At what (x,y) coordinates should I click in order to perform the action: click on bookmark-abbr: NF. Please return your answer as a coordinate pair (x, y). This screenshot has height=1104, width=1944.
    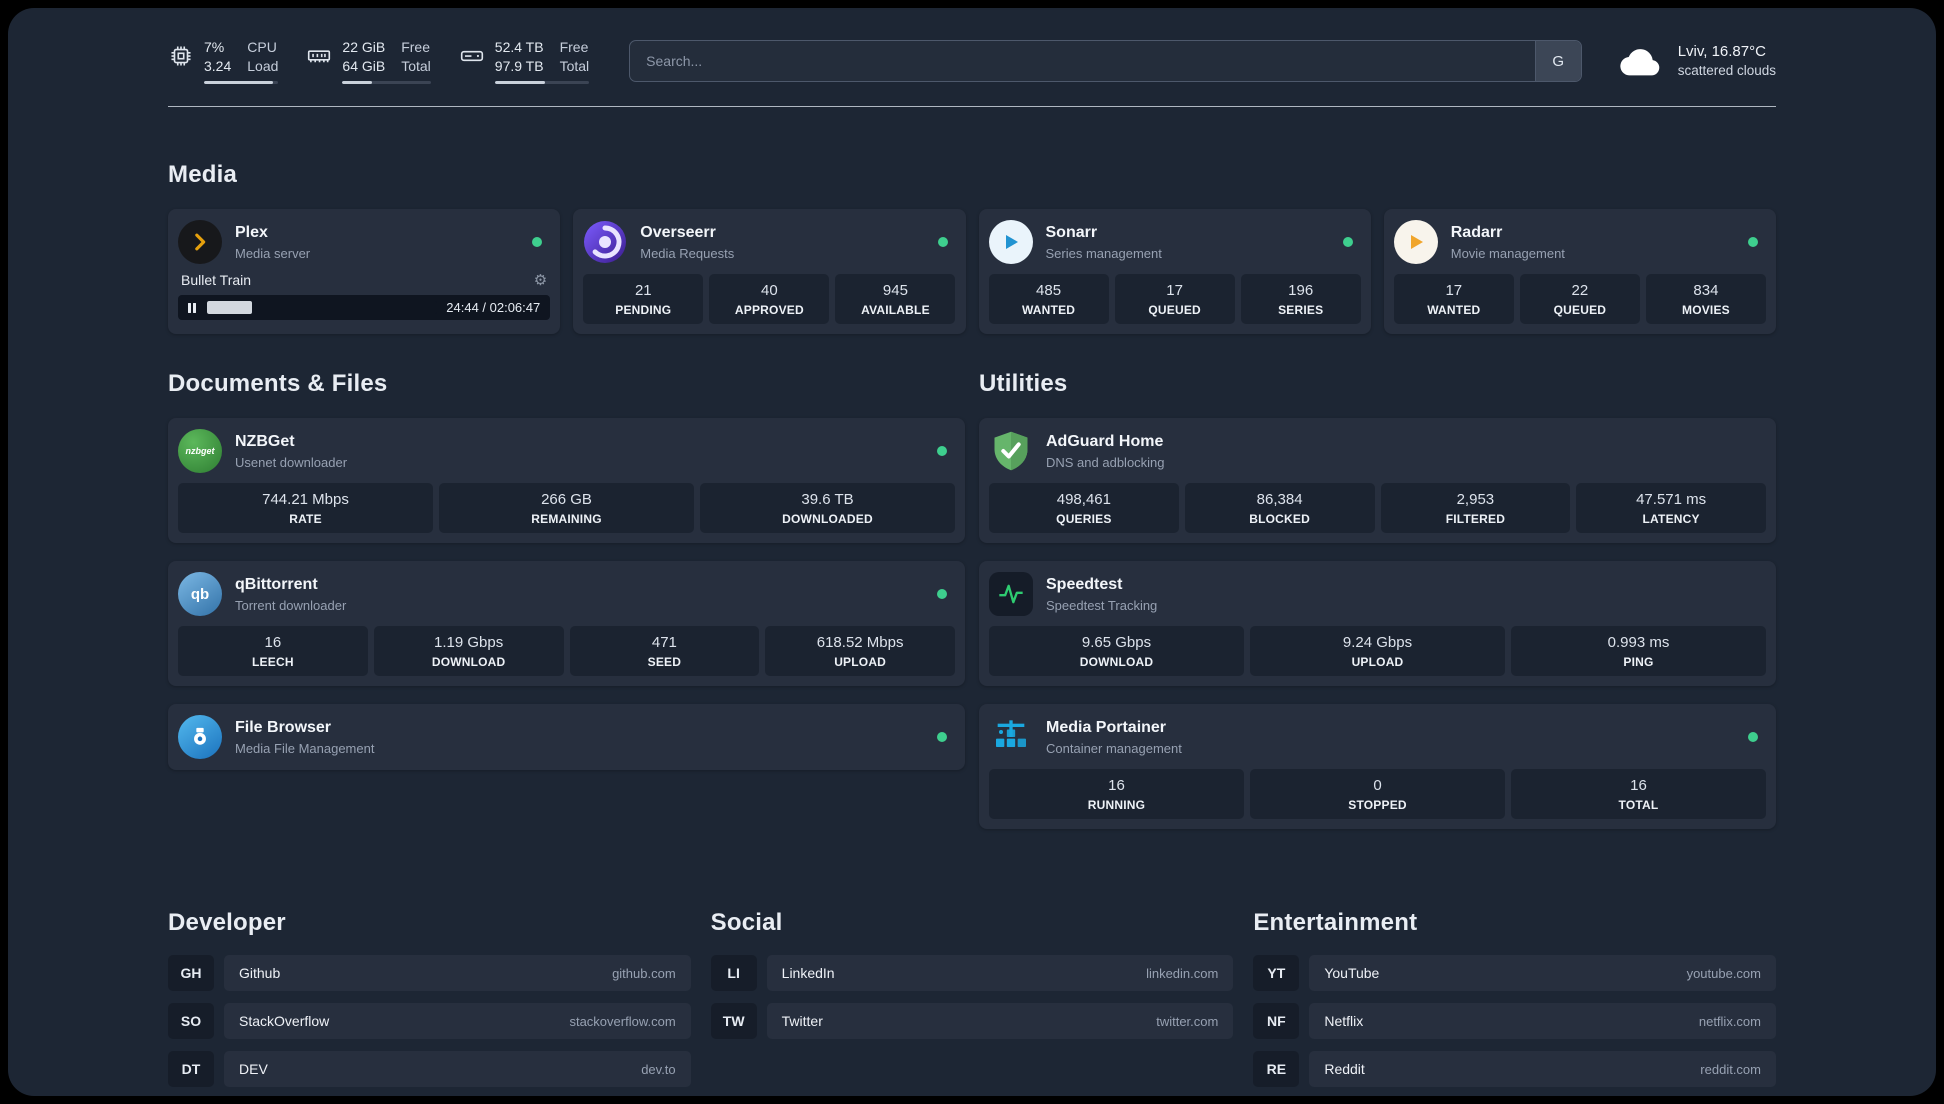
    Looking at the image, I should click on (1276, 1021).